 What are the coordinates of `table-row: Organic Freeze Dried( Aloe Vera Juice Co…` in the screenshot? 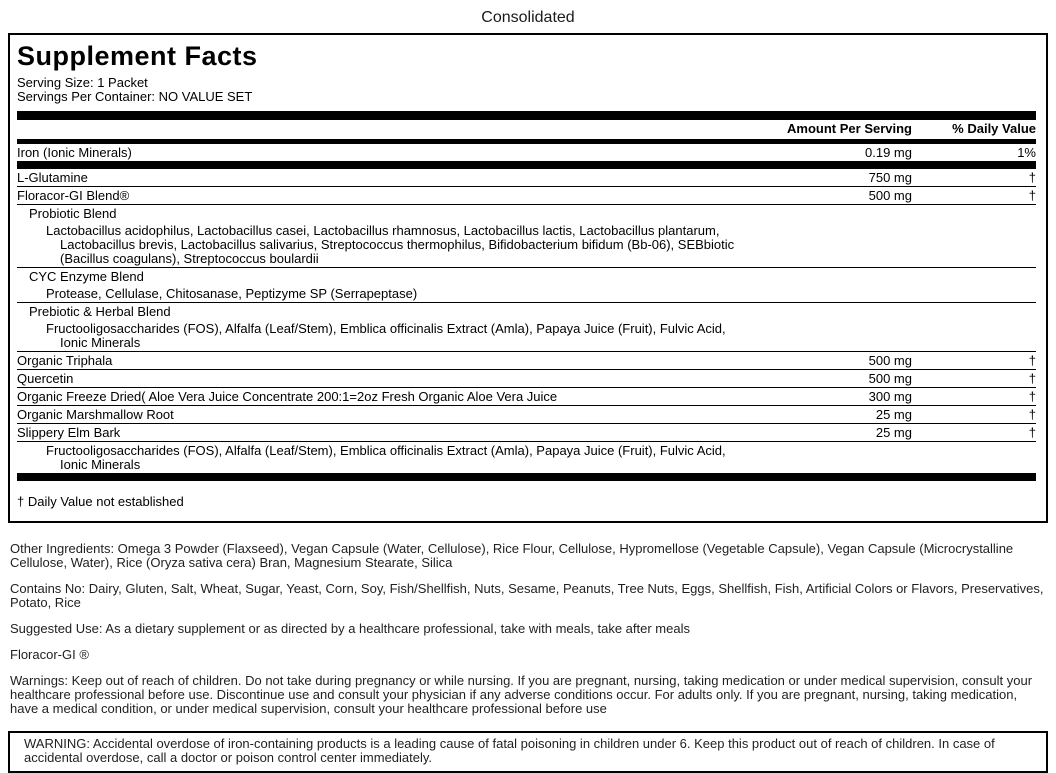 It's located at (526, 397).